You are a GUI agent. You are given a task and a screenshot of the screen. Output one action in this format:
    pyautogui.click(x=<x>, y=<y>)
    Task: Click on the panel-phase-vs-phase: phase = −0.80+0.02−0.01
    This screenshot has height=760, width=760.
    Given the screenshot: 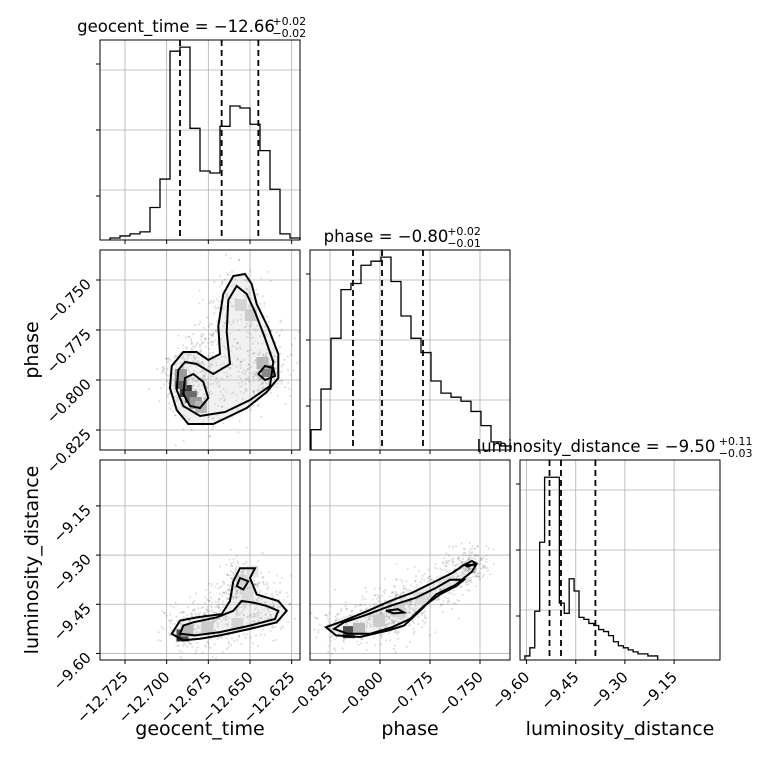 What is the action you would take?
    pyautogui.click(x=409, y=339)
    